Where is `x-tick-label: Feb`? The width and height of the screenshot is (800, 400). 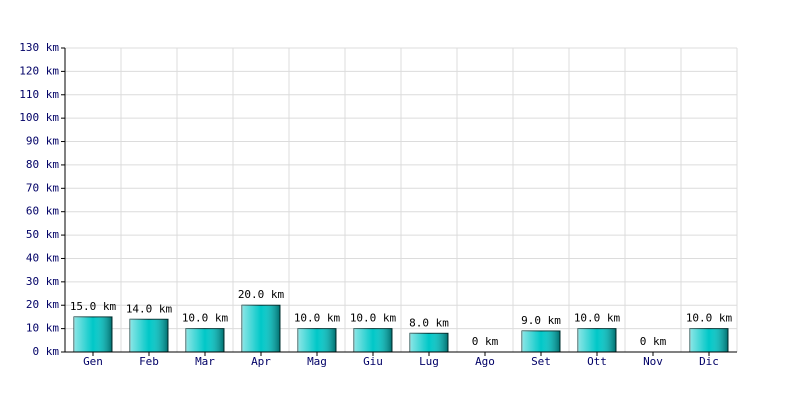
x-tick-label: Feb is located at coordinates (149, 361).